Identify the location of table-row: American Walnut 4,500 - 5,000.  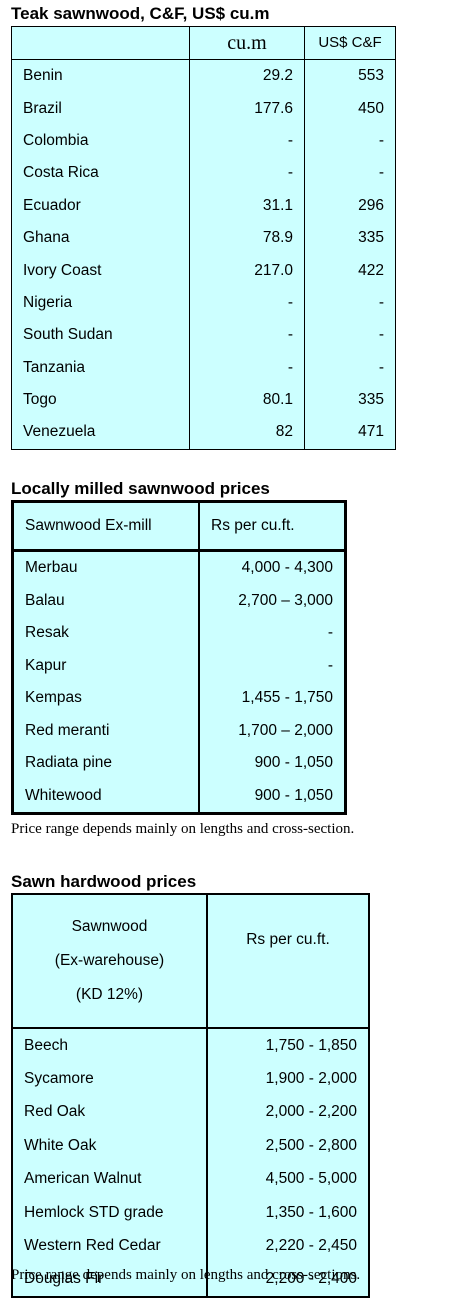
(190, 1179).